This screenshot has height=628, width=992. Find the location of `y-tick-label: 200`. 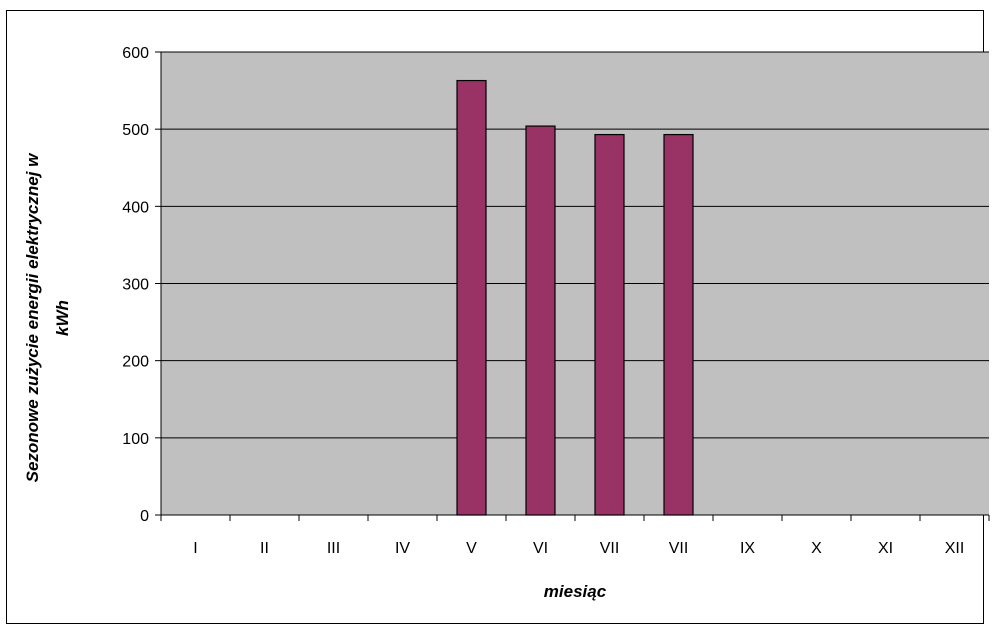

y-tick-label: 200 is located at coordinates (135, 362).